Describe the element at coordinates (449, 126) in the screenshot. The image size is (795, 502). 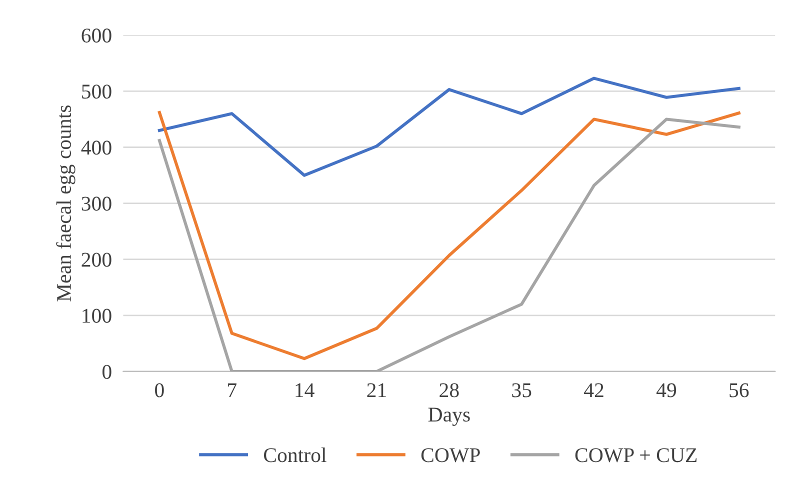
I see `line-series` at that location.